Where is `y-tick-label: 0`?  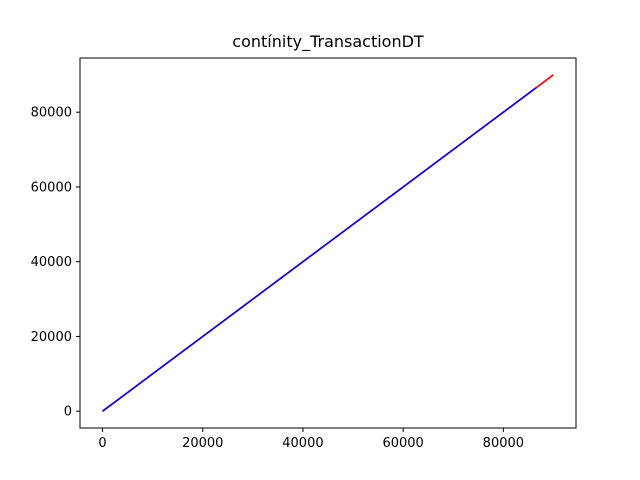 y-tick-label: 0 is located at coordinates (68, 412).